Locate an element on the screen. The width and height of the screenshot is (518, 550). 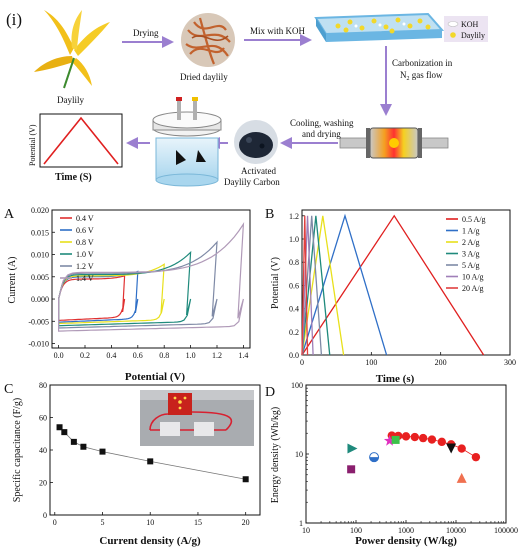
gcd-curve-10ag is located at coordinates (307, 285).